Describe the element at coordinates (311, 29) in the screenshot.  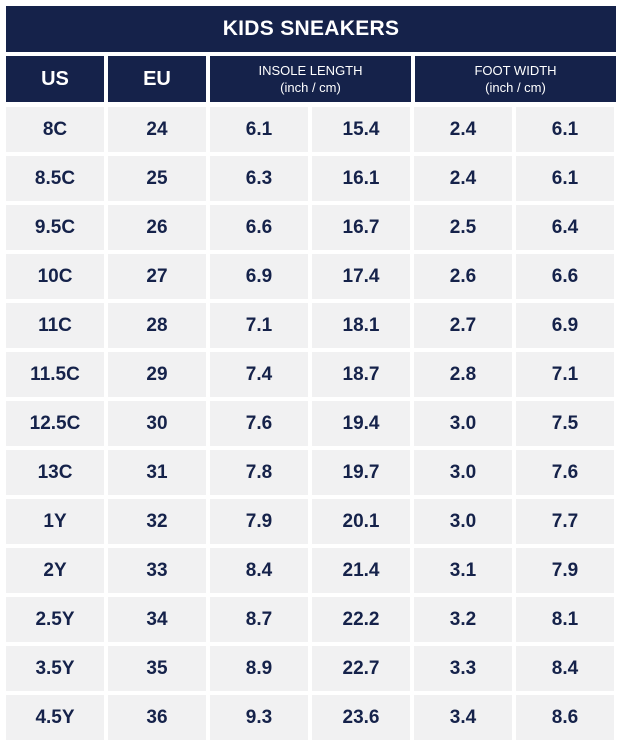
I see `chart-title: KIDS SNEAKERS` at that location.